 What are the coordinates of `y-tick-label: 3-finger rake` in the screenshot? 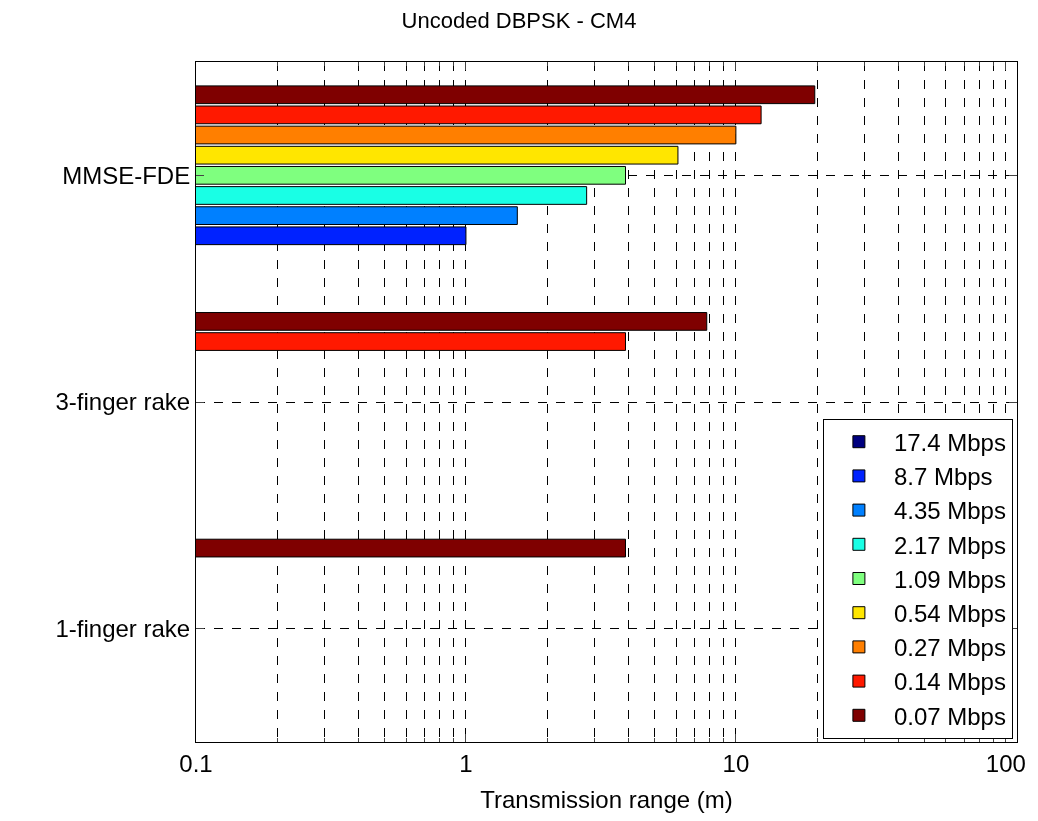 It's located at (123, 402).